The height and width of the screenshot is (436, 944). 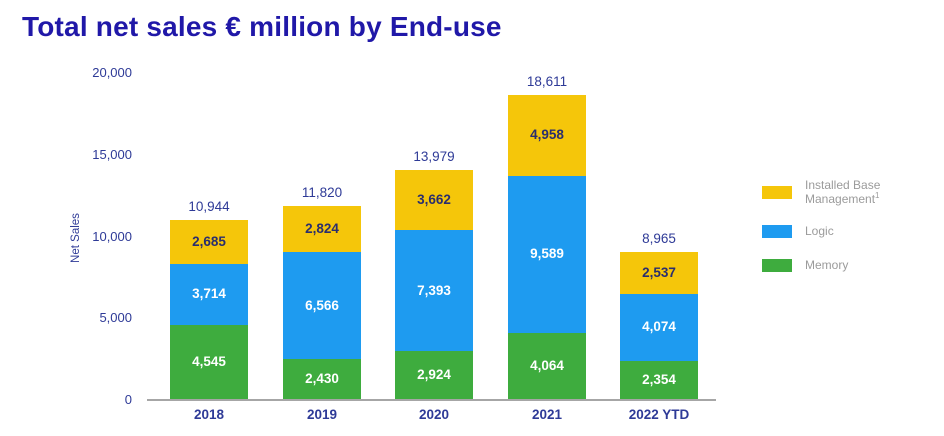 I want to click on bar-segment-memory-2020, so click(x=434, y=375).